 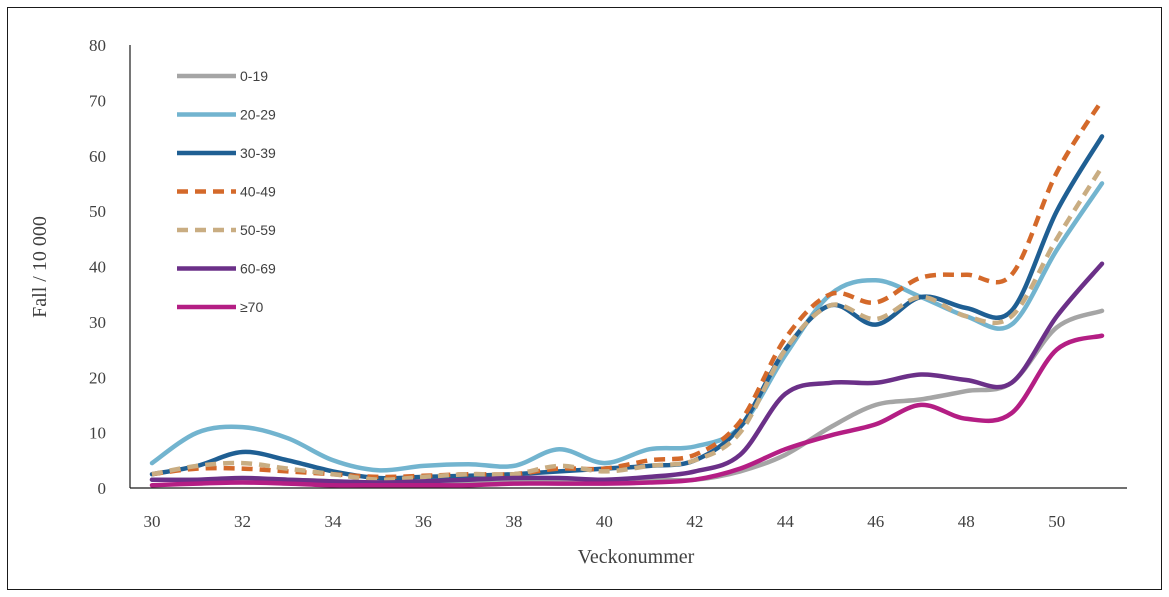 I want to click on x-tick-label: 50, so click(x=1056, y=521).